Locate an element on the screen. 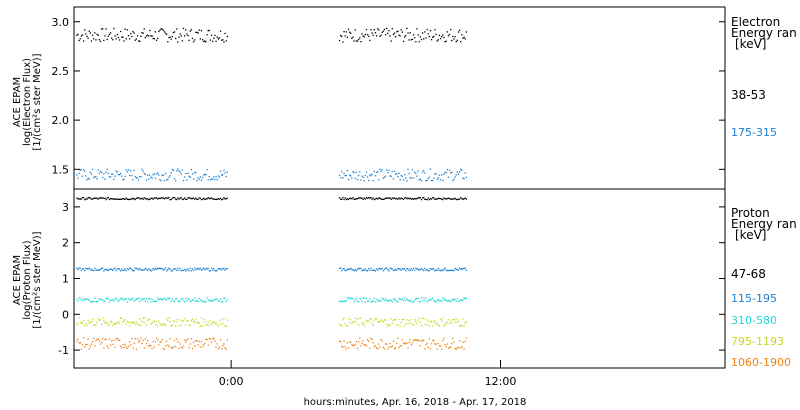 The image size is (800, 410). electron-y-axis-label-line: [1/(cm²s ster MeV)] is located at coordinates (37, 102).